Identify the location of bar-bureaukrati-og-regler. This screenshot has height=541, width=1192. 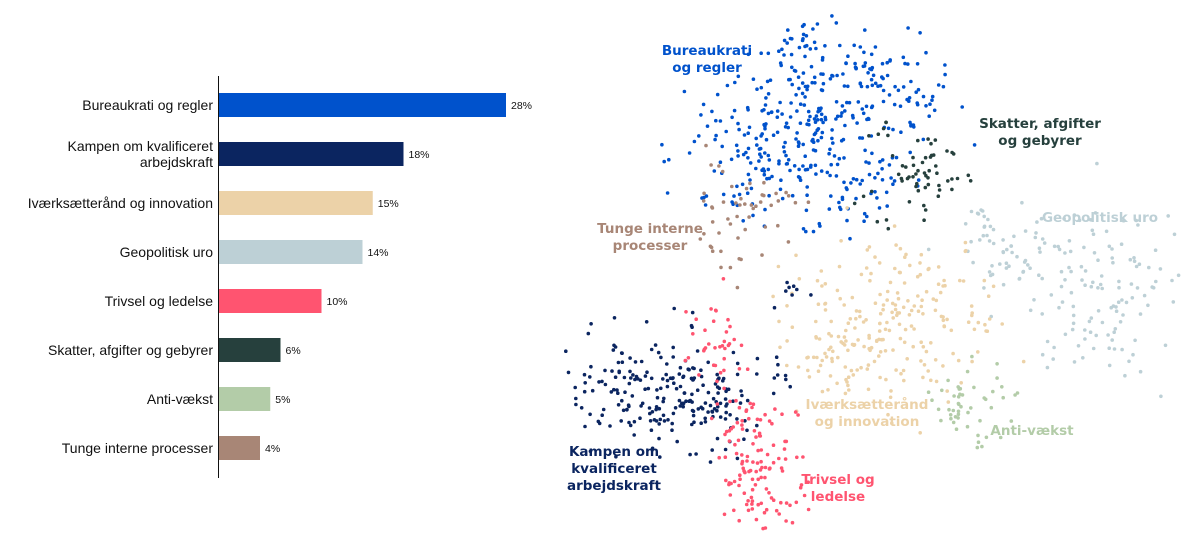
(362, 105).